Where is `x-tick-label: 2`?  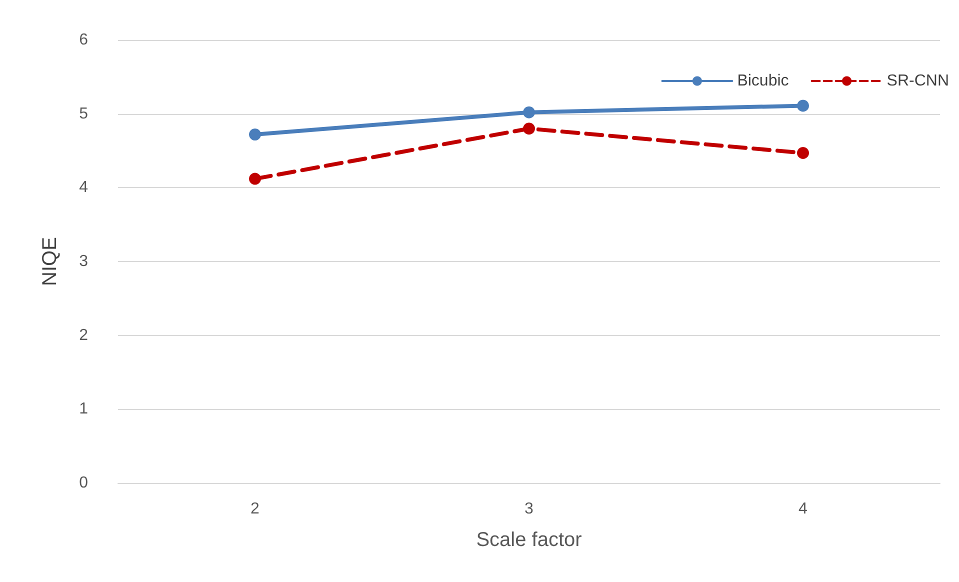
x-tick-label: 2 is located at coordinates (255, 509).